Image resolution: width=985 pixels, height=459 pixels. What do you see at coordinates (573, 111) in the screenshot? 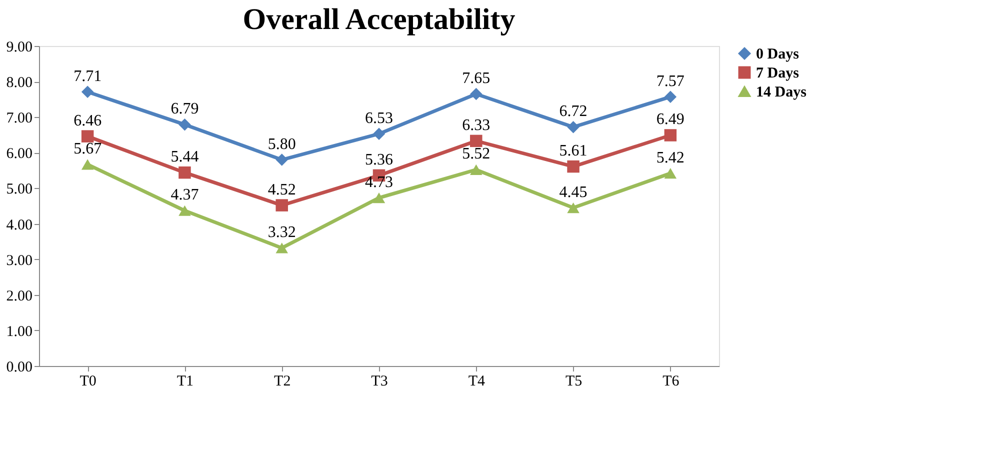
I see `data-label: 6.72` at bounding box center [573, 111].